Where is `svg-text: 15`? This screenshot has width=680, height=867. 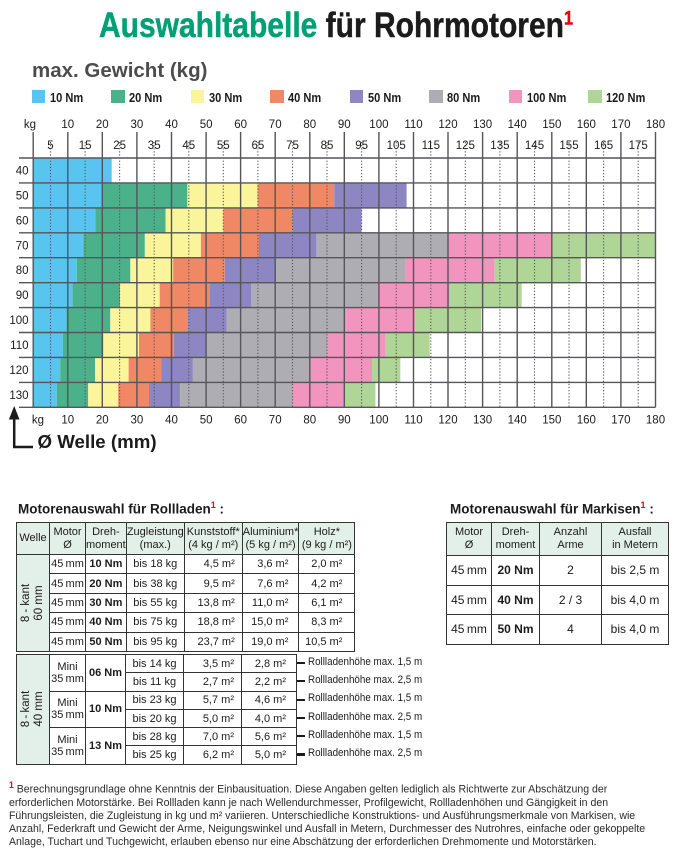 svg-text: 15 is located at coordinates (85, 146).